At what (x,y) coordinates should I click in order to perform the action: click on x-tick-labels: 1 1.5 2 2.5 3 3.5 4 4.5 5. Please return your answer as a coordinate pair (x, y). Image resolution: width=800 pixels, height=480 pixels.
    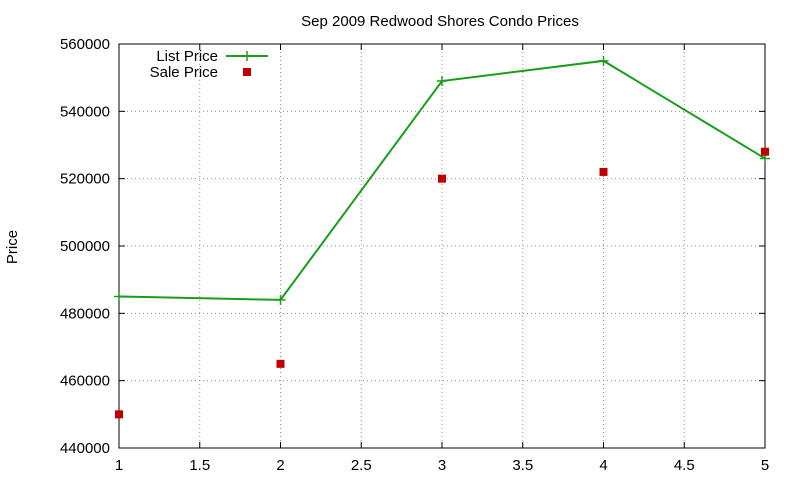
    Looking at the image, I should click on (442, 465).